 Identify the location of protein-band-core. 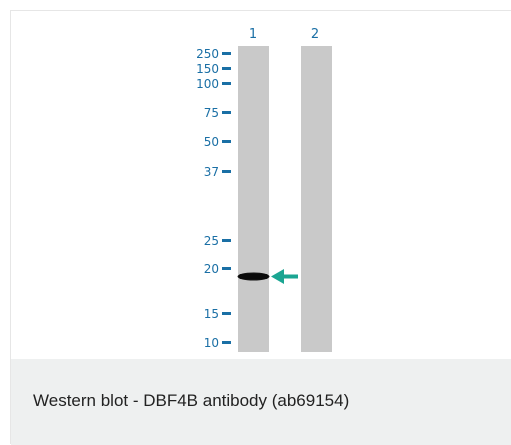
(253, 276).